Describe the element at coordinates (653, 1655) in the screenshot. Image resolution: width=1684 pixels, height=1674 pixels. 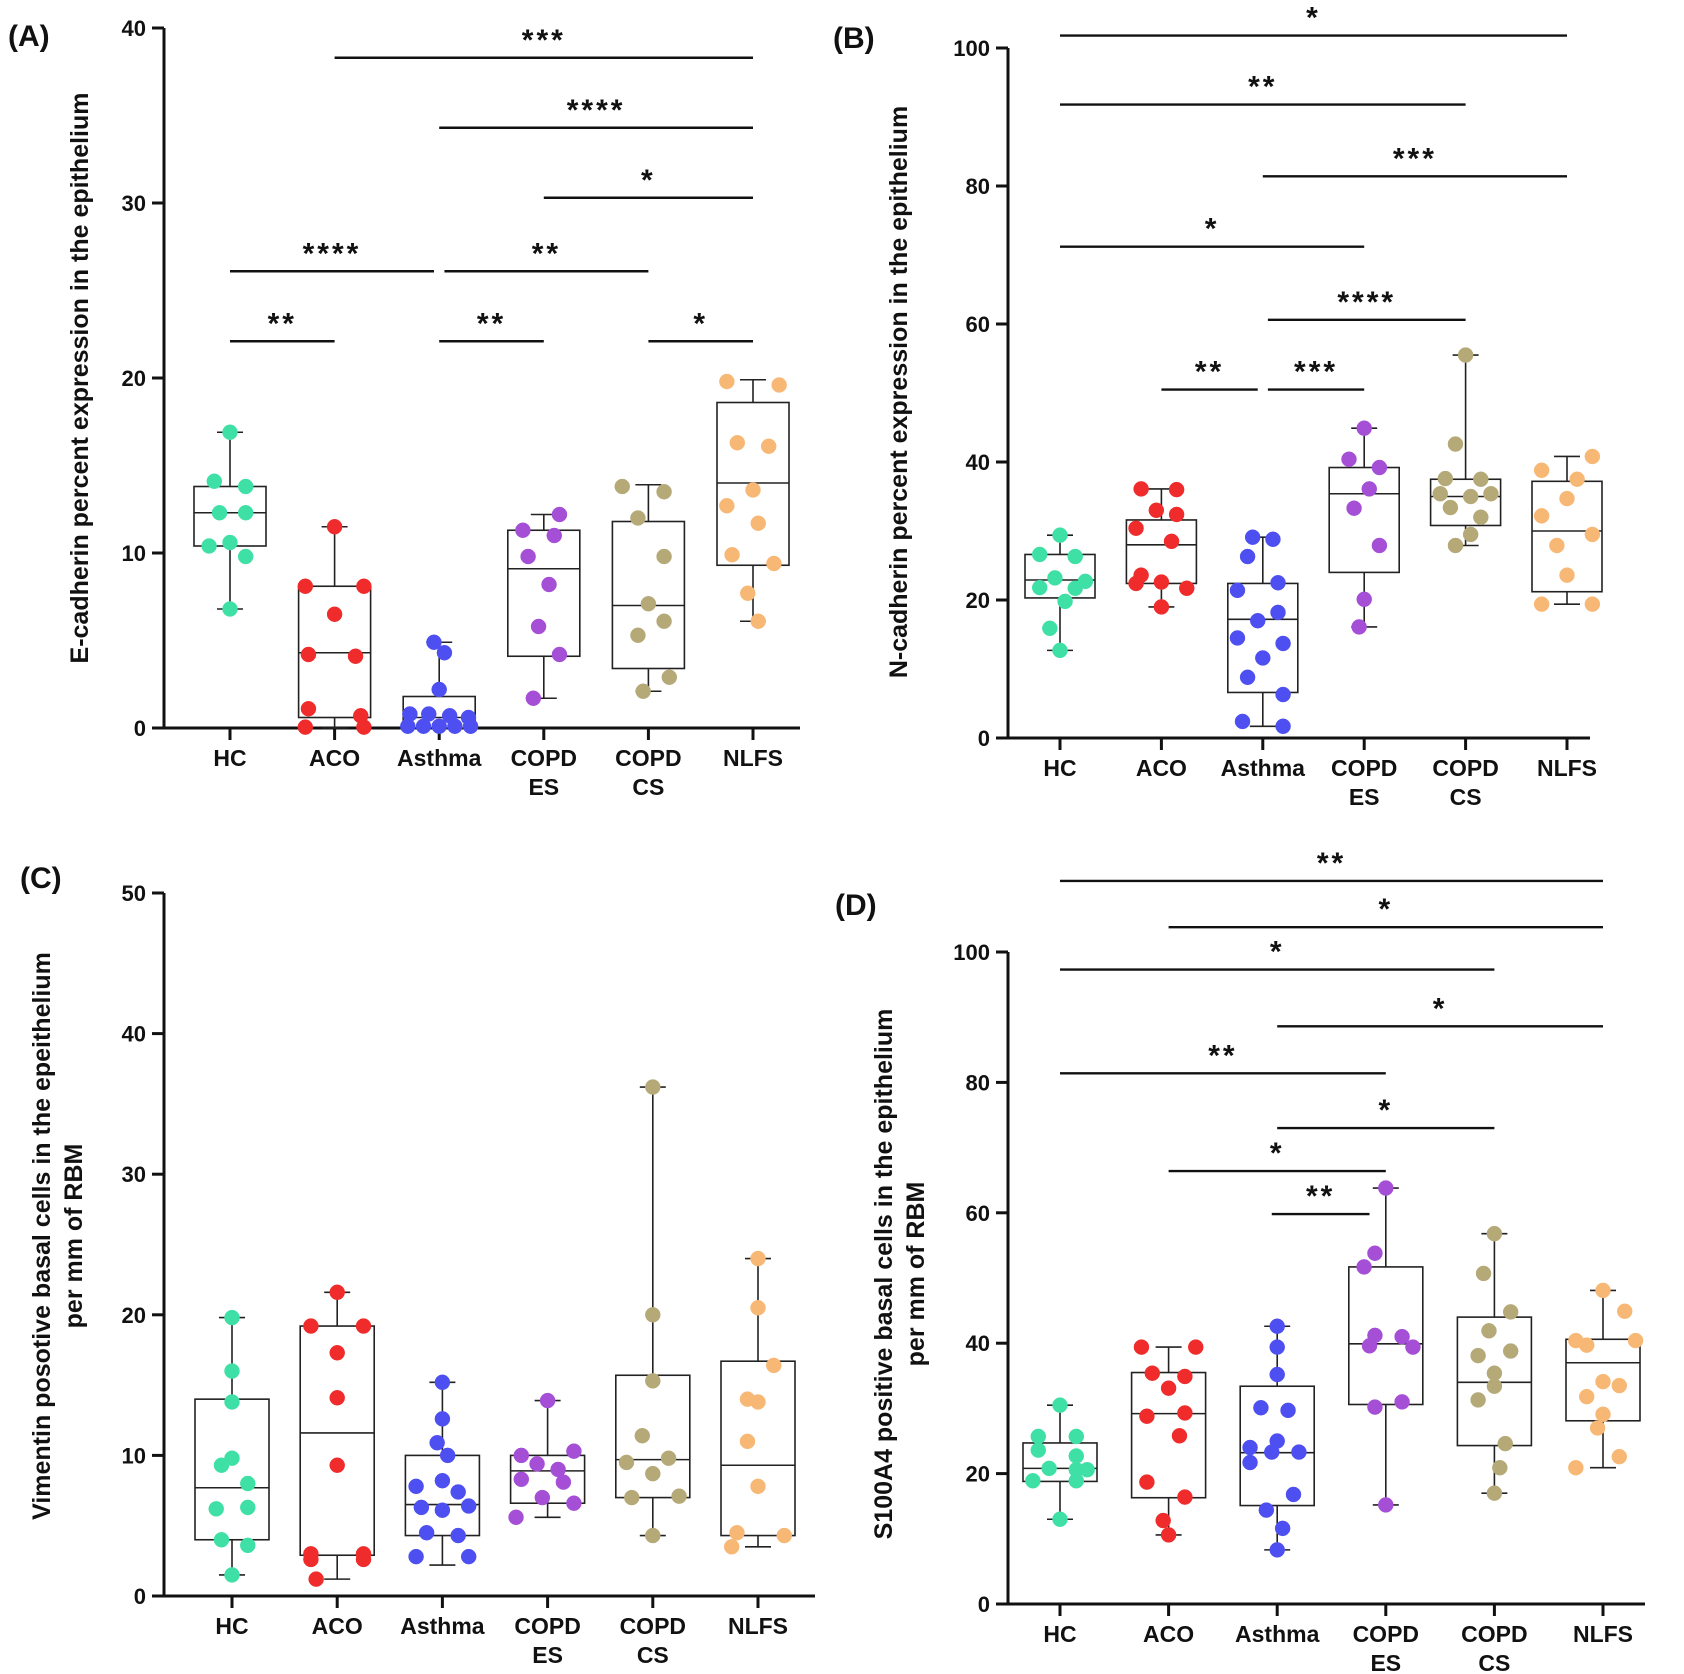
I see `x-tick-label: CS` at that location.